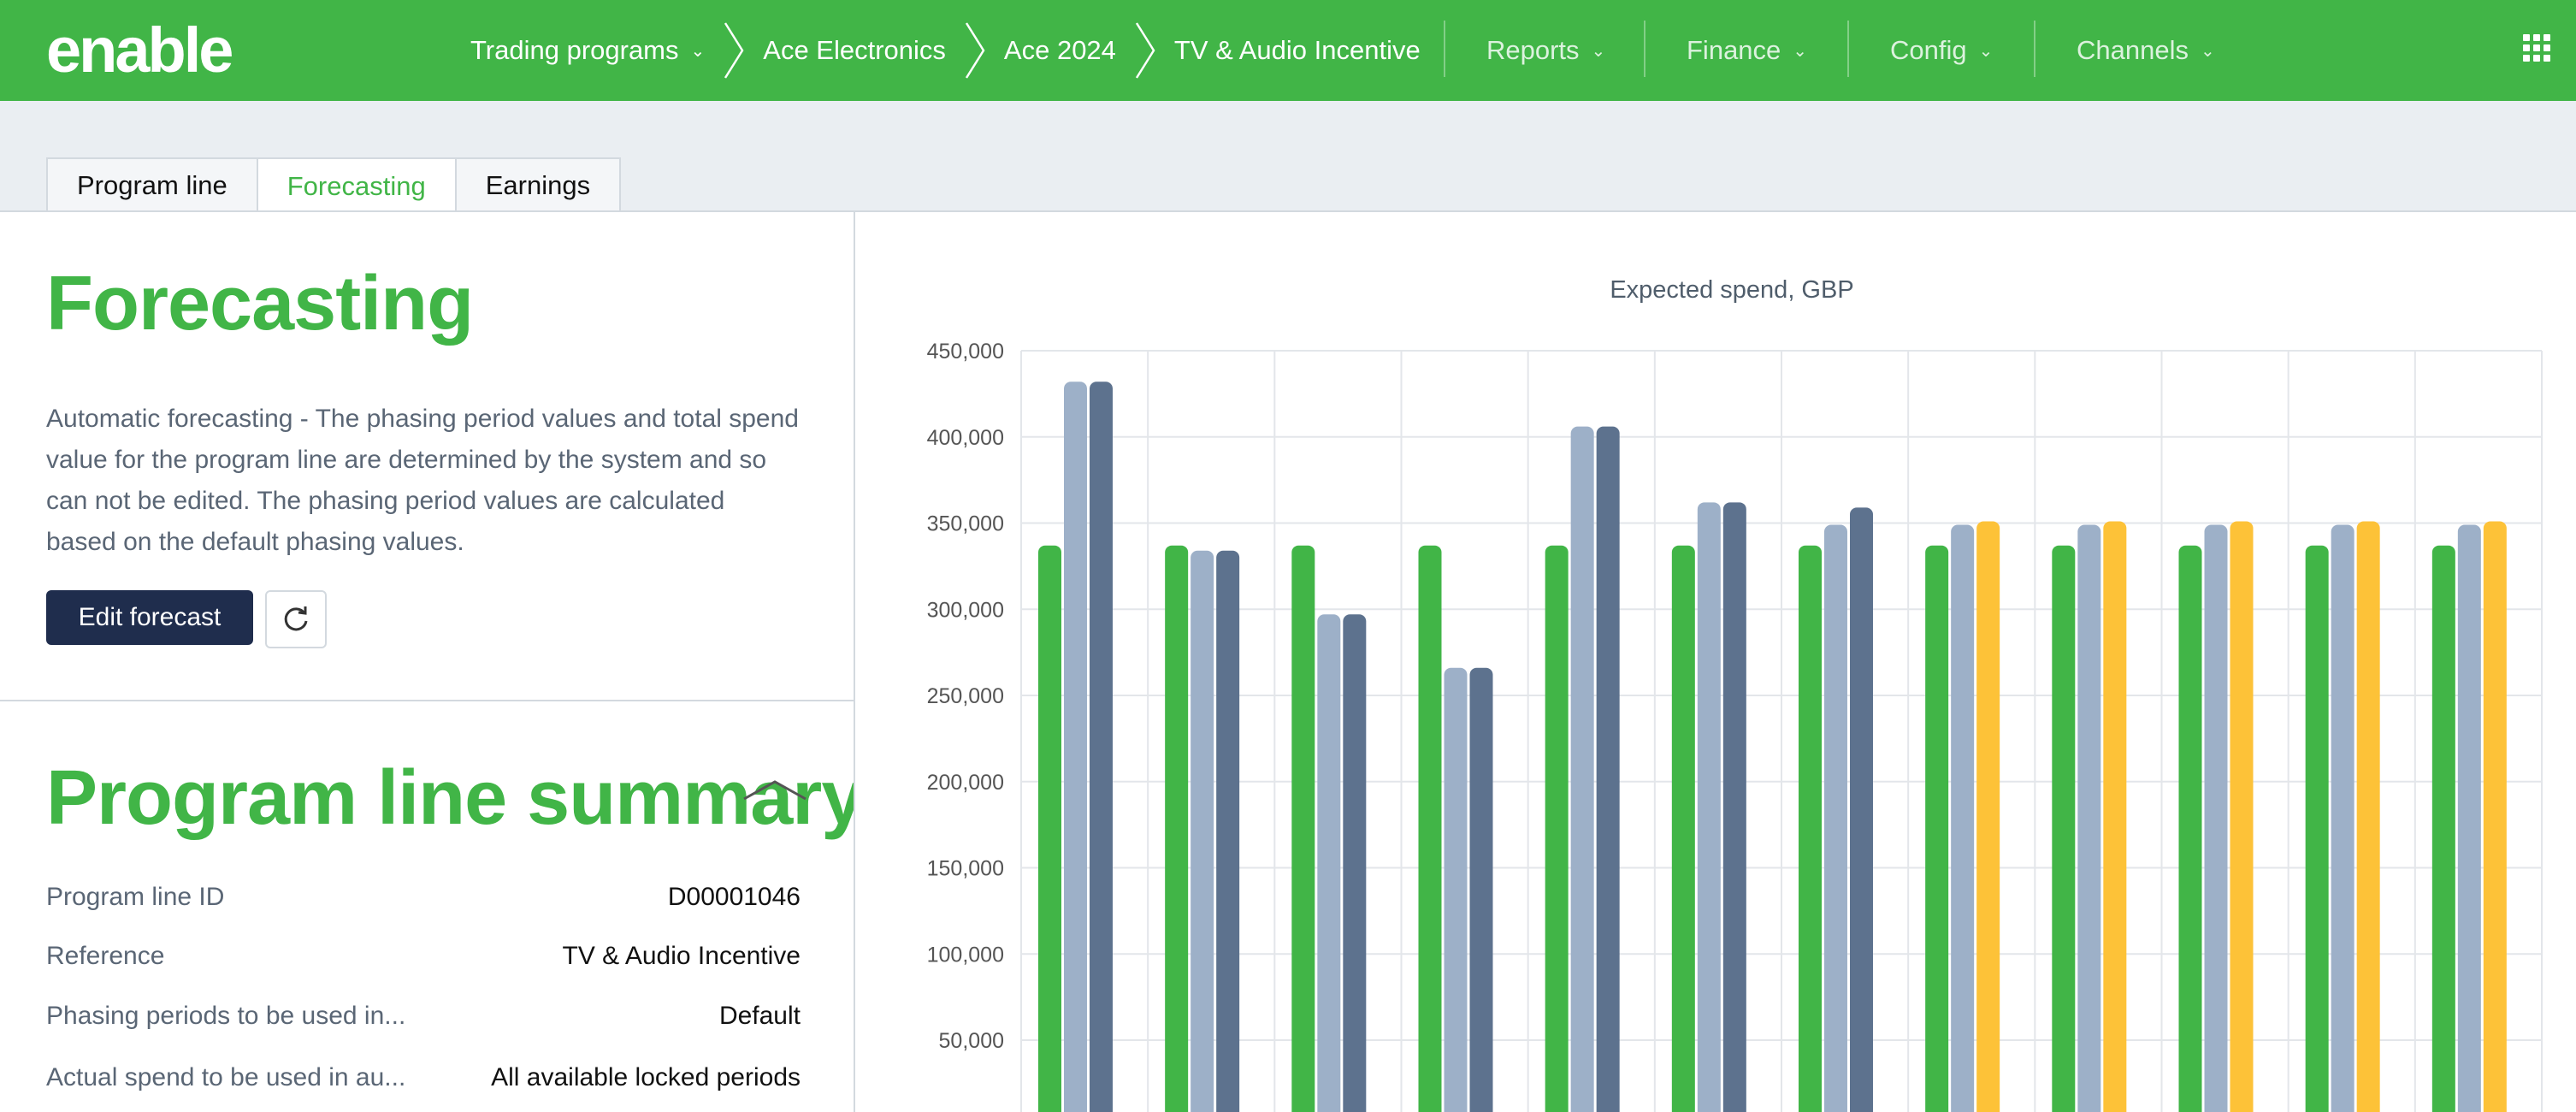  Describe the element at coordinates (2133, 50) in the screenshot. I see `nav-label: Channels` at that location.